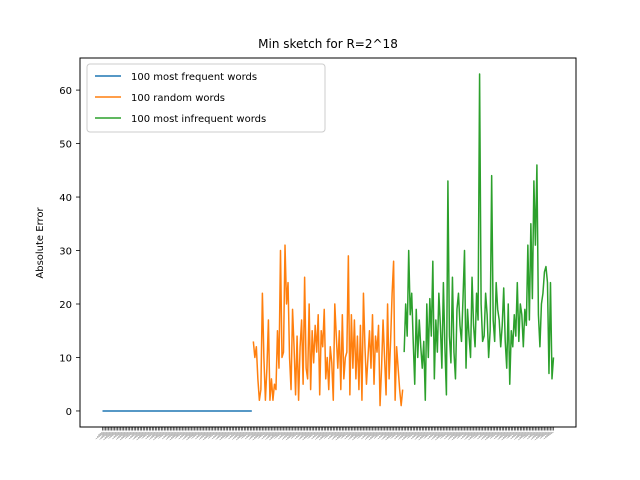 Image resolution: width=640 pixels, height=480 pixels. Describe the element at coordinates (69, 412) in the screenshot. I see `y-tick-label: 0` at that location.